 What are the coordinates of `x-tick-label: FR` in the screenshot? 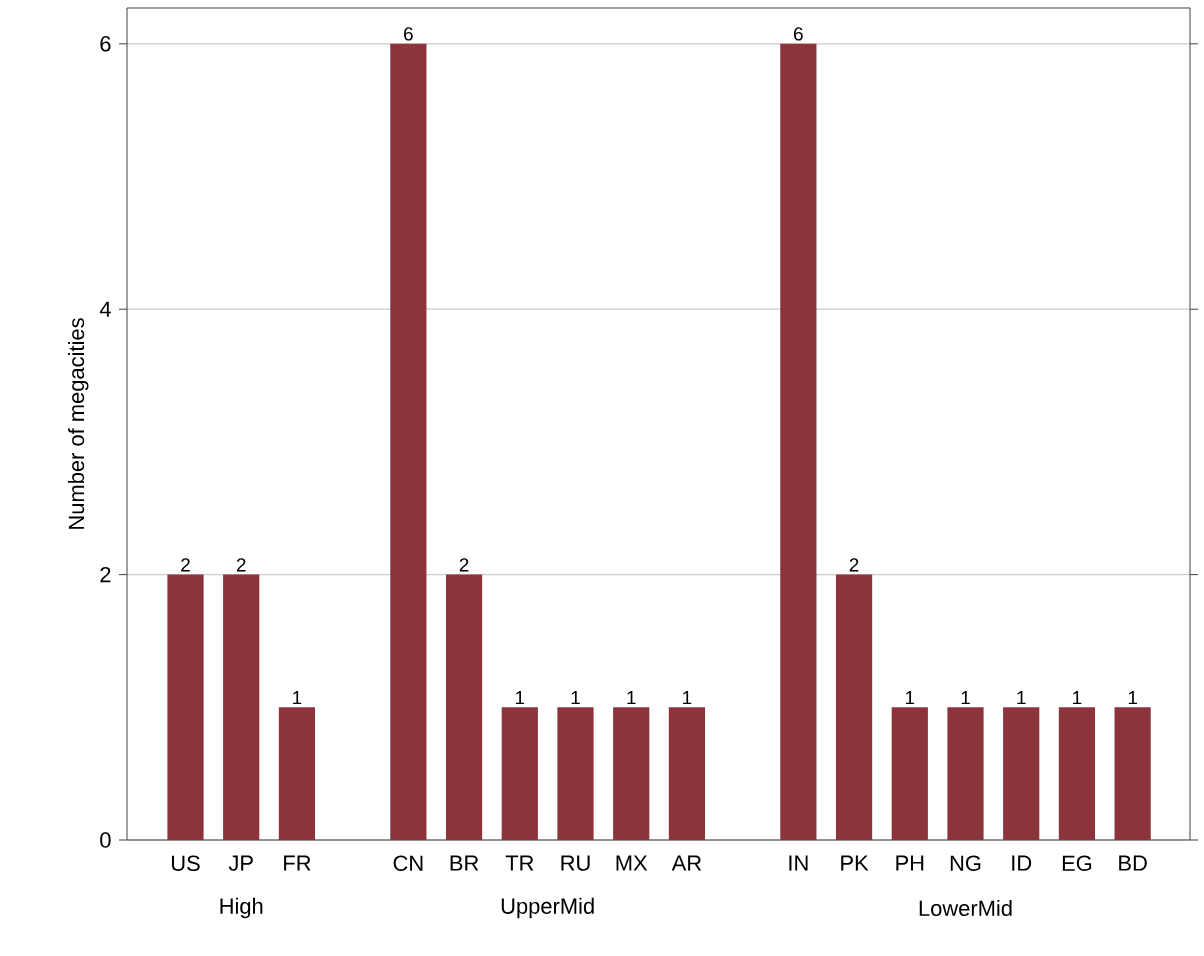 It's located at (297, 863).